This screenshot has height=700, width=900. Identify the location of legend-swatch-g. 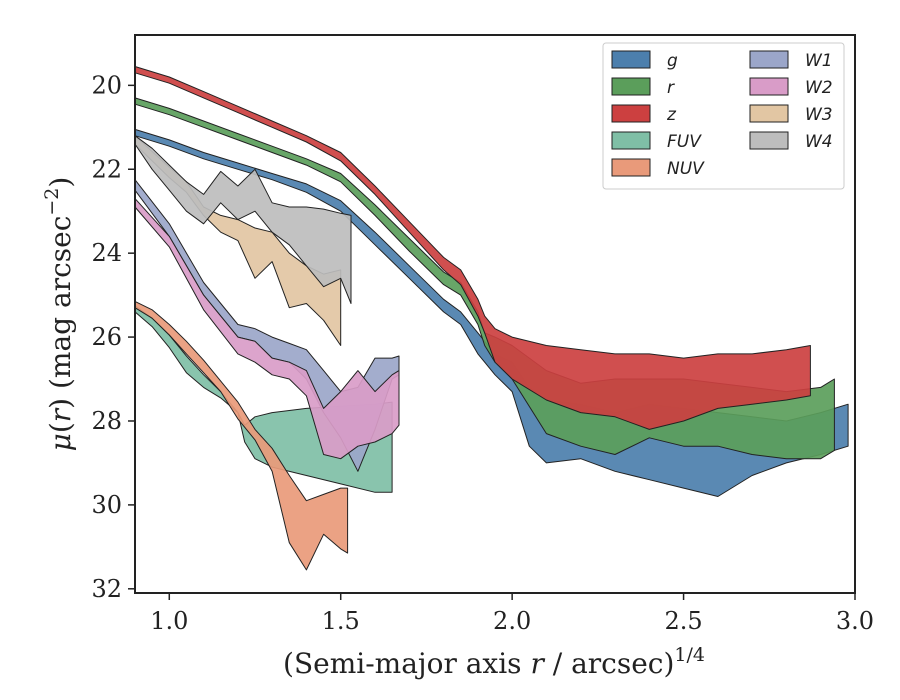
(631, 59).